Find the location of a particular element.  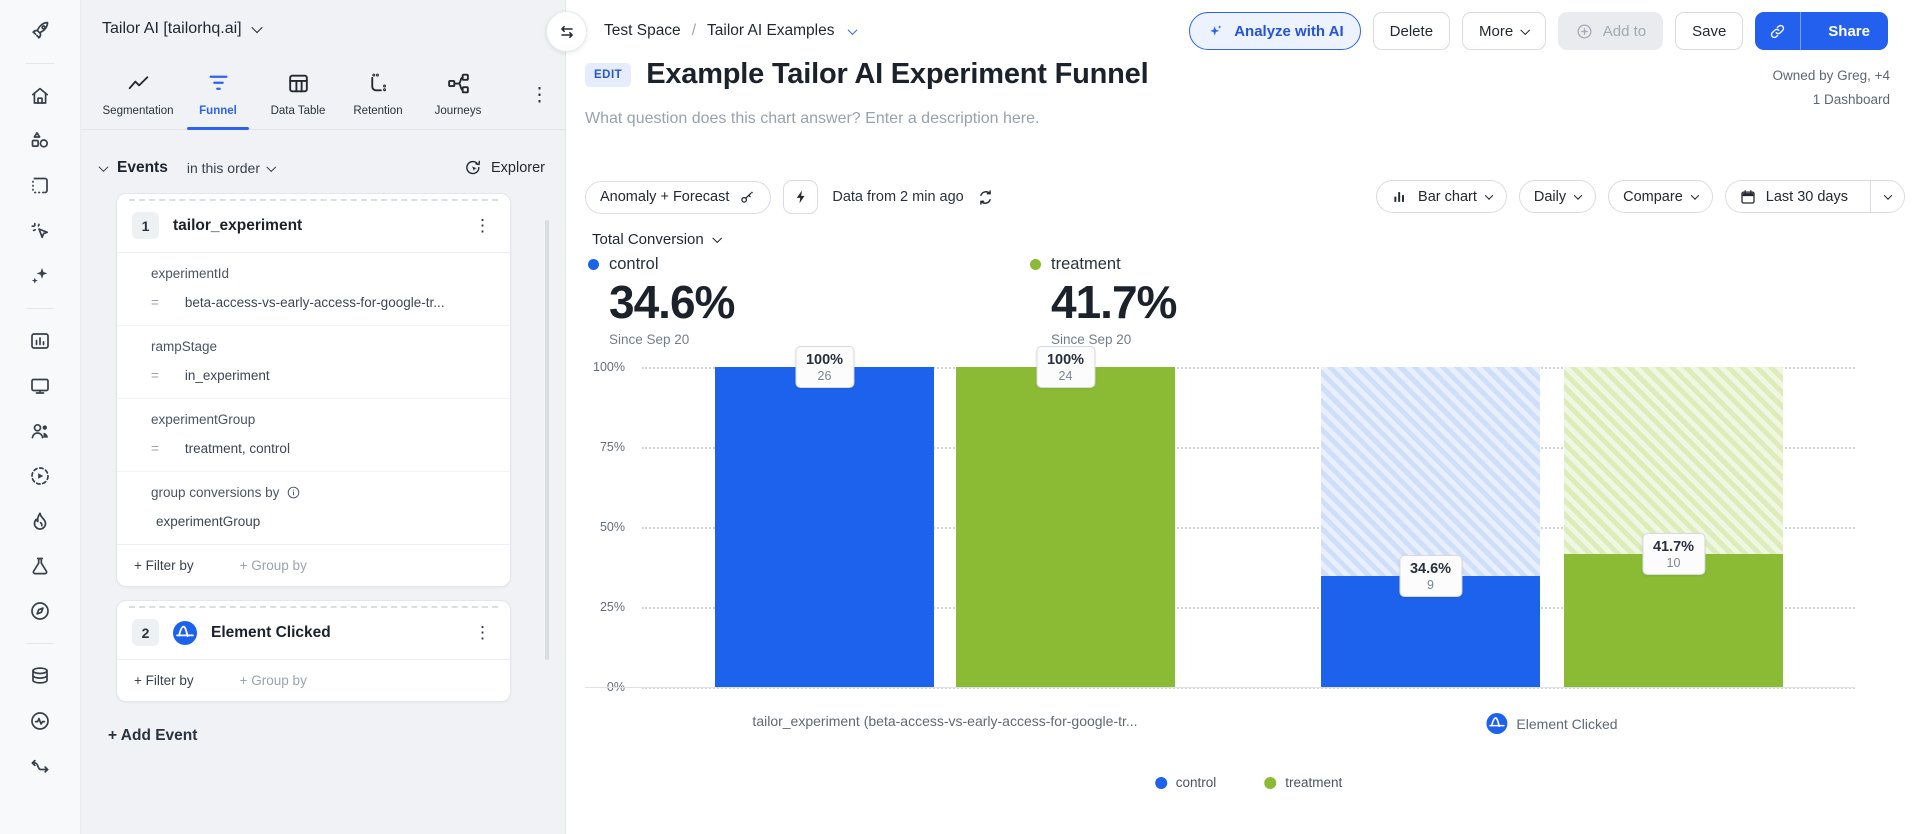

bar-value-label: 41.7% 10 is located at coordinates (1673, 553).